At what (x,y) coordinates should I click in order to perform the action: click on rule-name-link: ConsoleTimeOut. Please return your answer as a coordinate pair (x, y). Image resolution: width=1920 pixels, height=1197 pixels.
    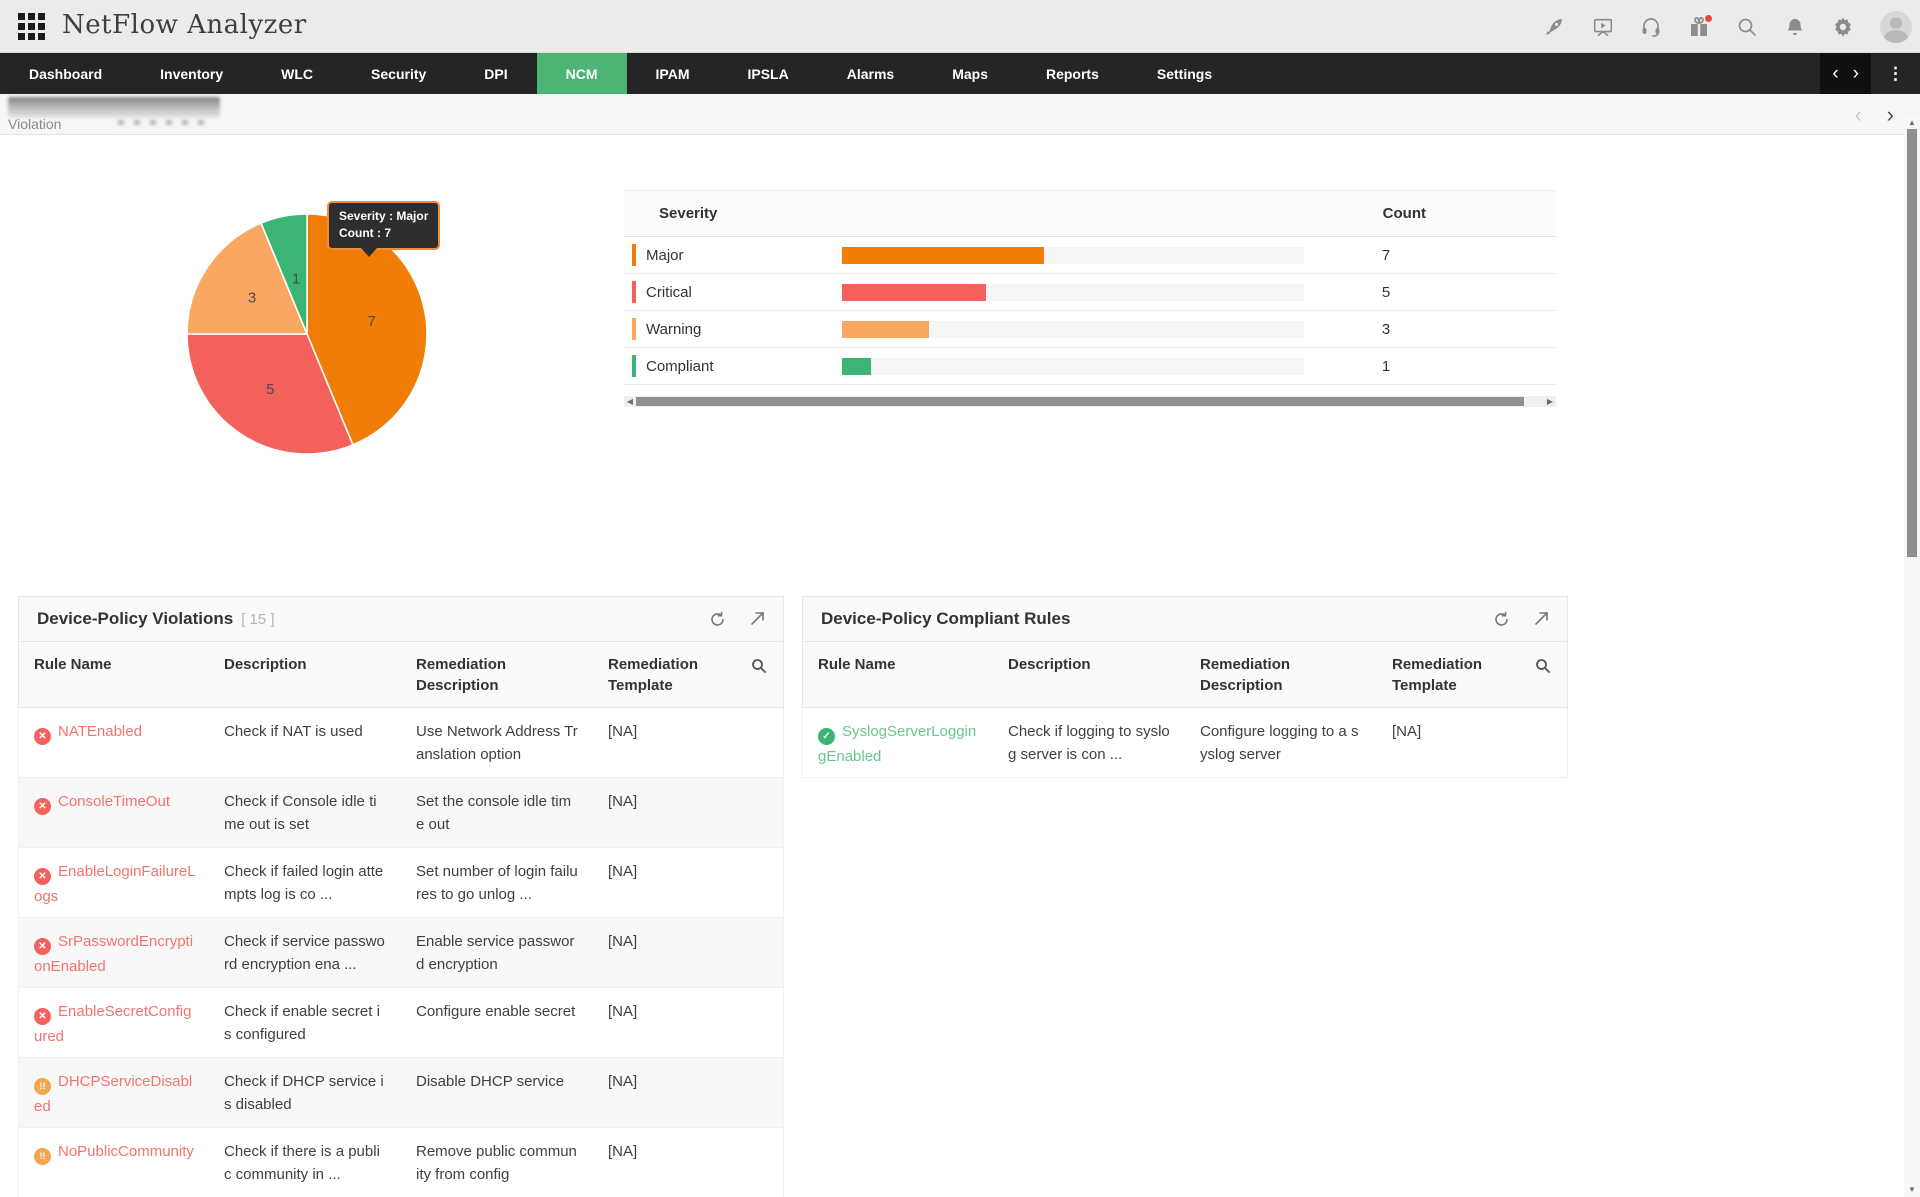
    Looking at the image, I should click on (114, 801).